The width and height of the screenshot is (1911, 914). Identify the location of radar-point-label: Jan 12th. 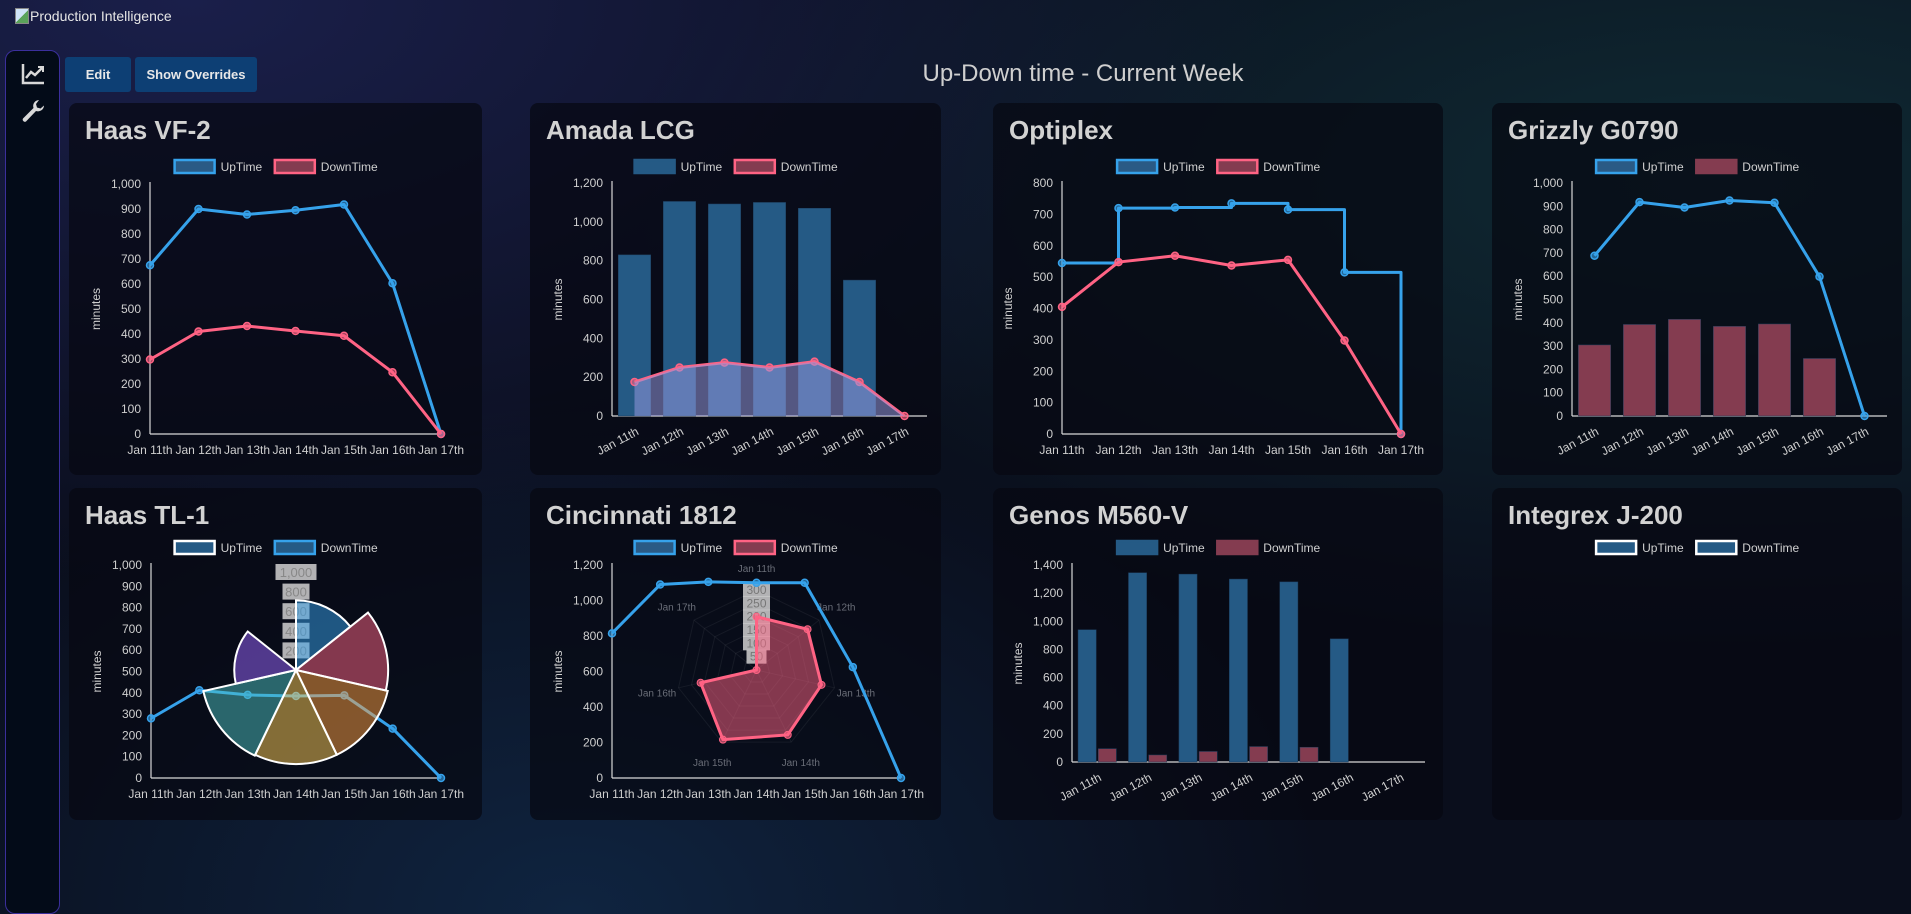
(836, 607).